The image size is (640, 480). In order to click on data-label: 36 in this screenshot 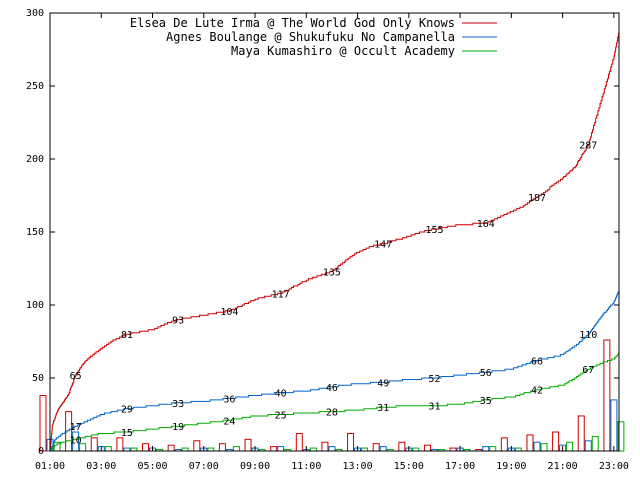, I will do `click(229, 399)`.